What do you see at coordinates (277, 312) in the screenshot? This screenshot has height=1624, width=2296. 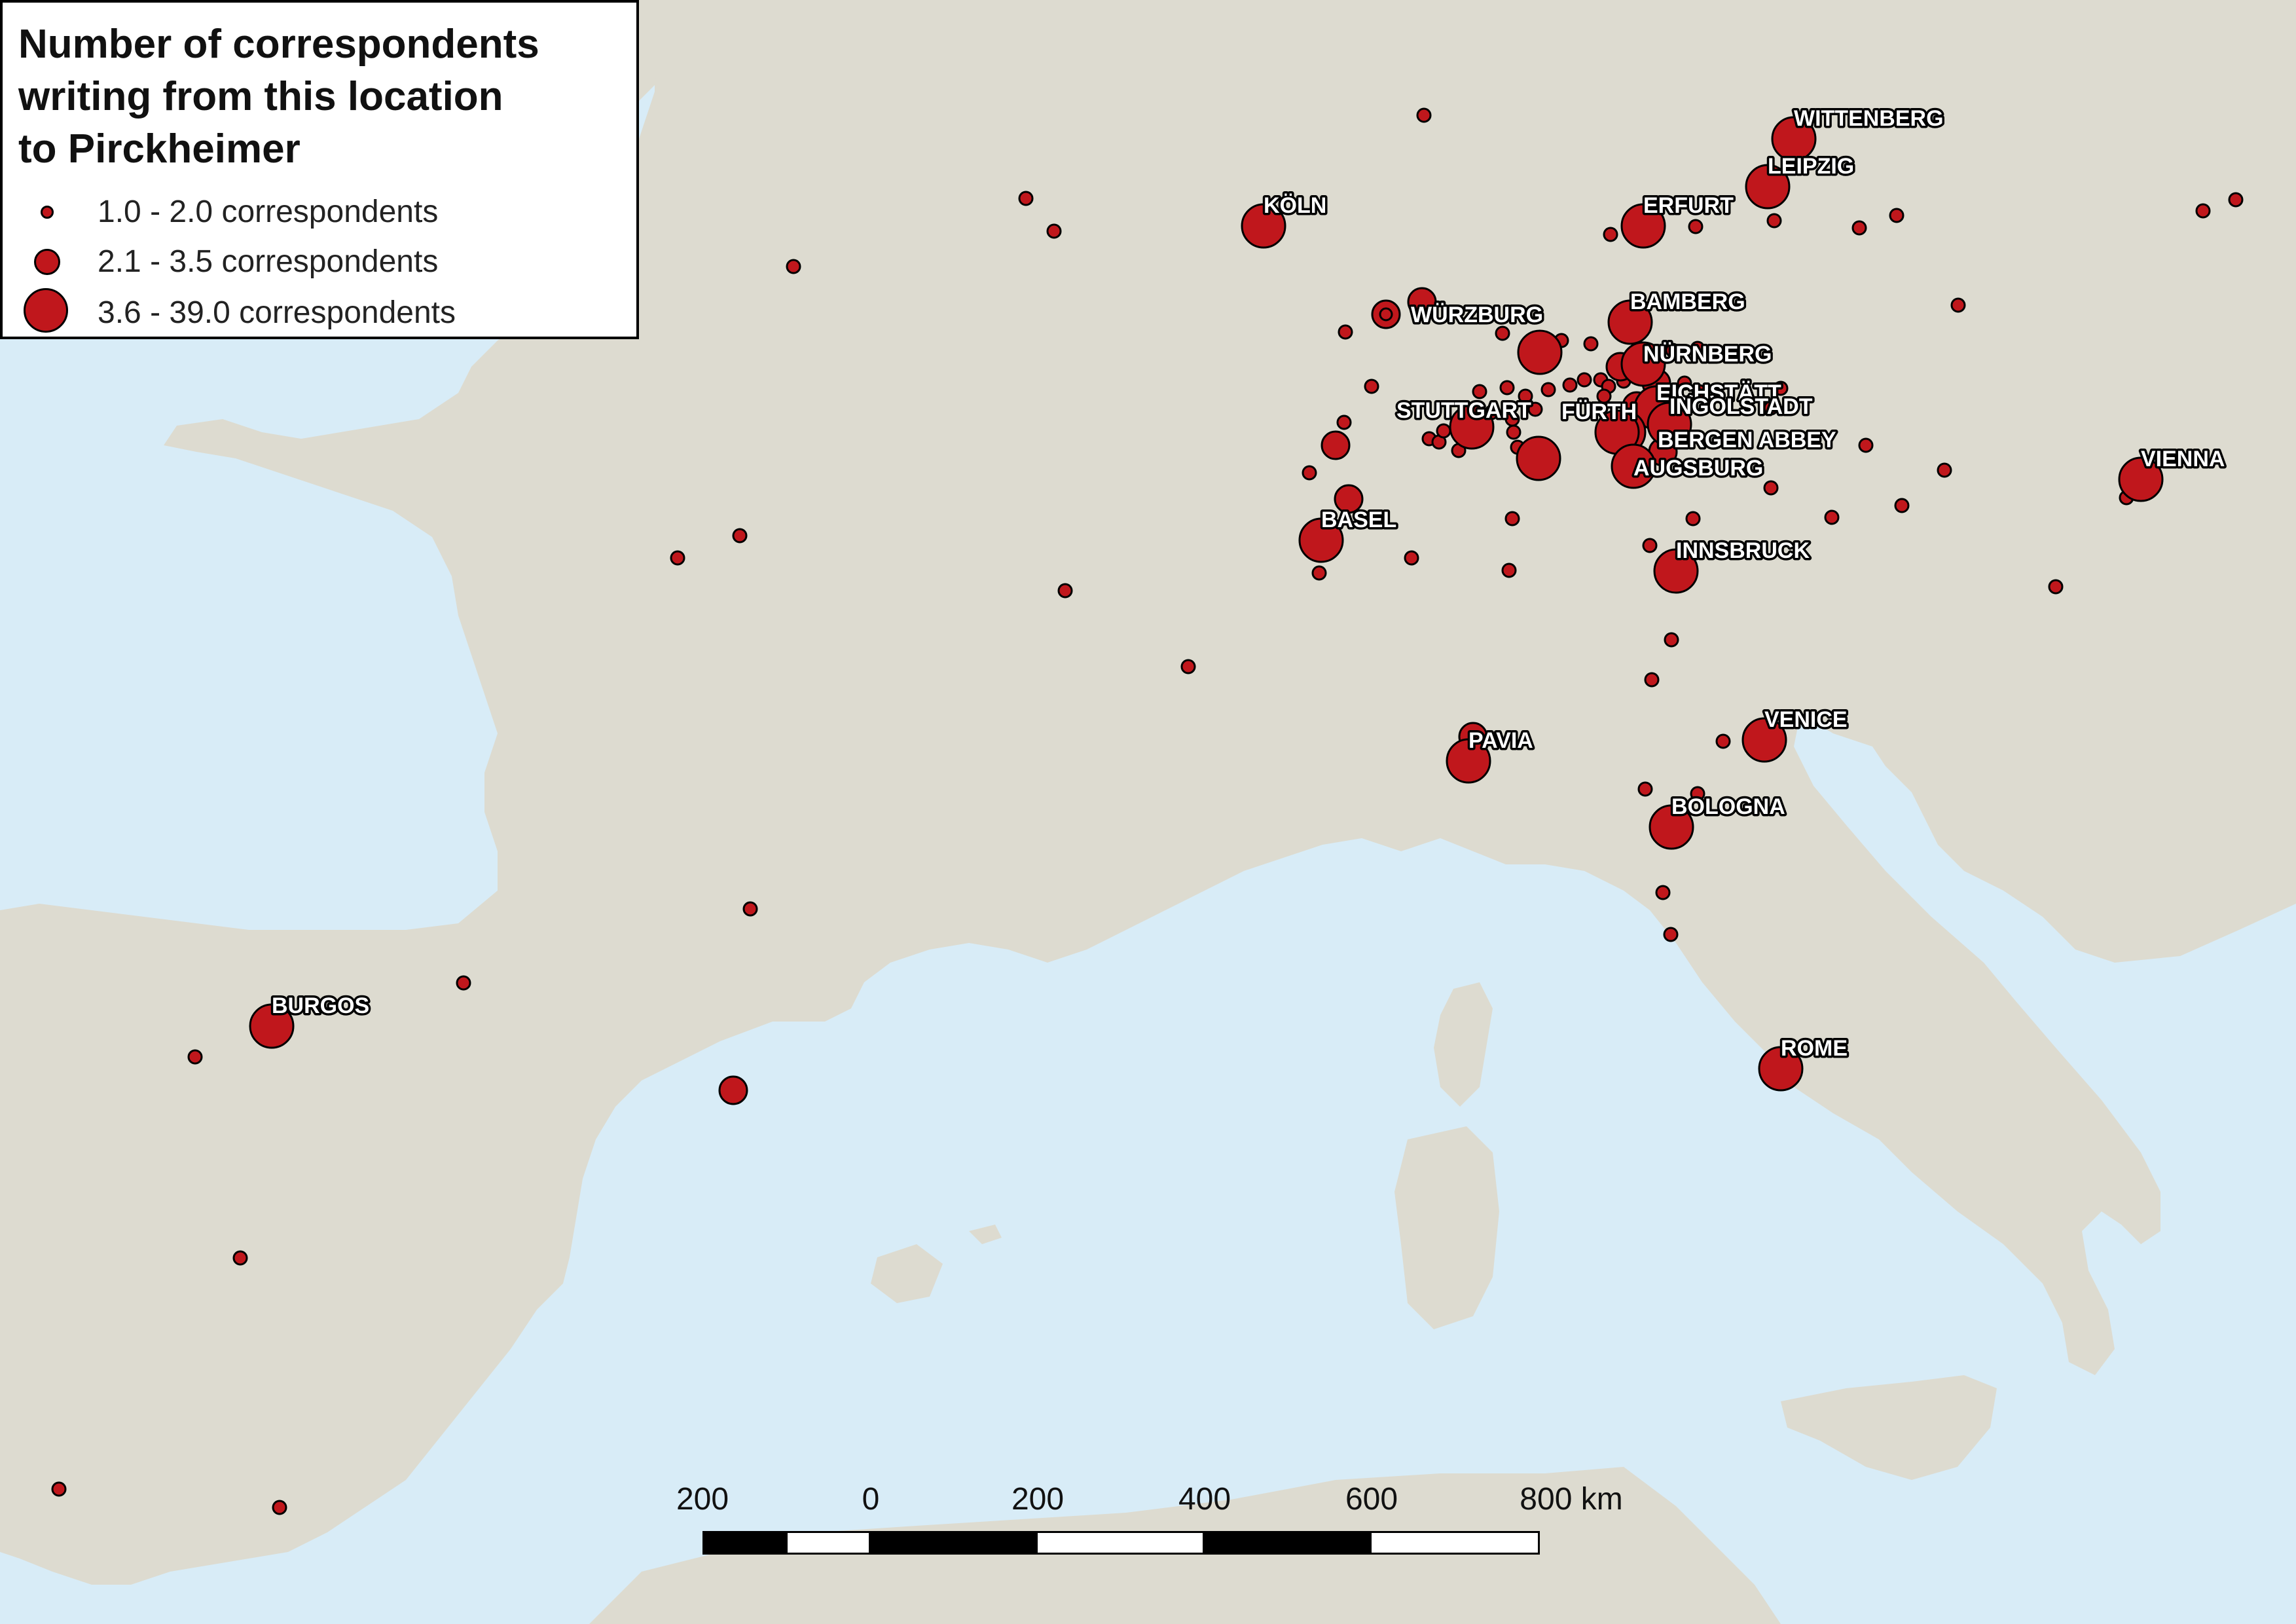 I see `legend-label: 3.6 - 39.0 correspondents` at bounding box center [277, 312].